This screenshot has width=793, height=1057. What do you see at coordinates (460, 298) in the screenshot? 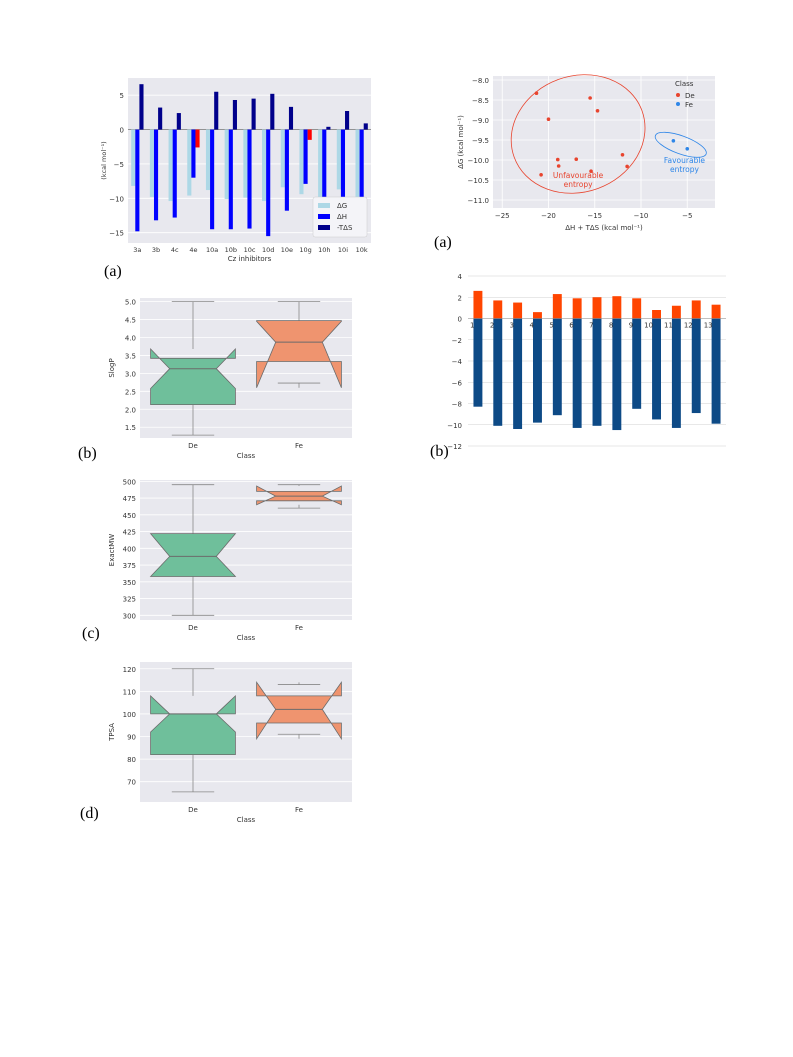
I see `y-tick-label: 2` at bounding box center [460, 298].